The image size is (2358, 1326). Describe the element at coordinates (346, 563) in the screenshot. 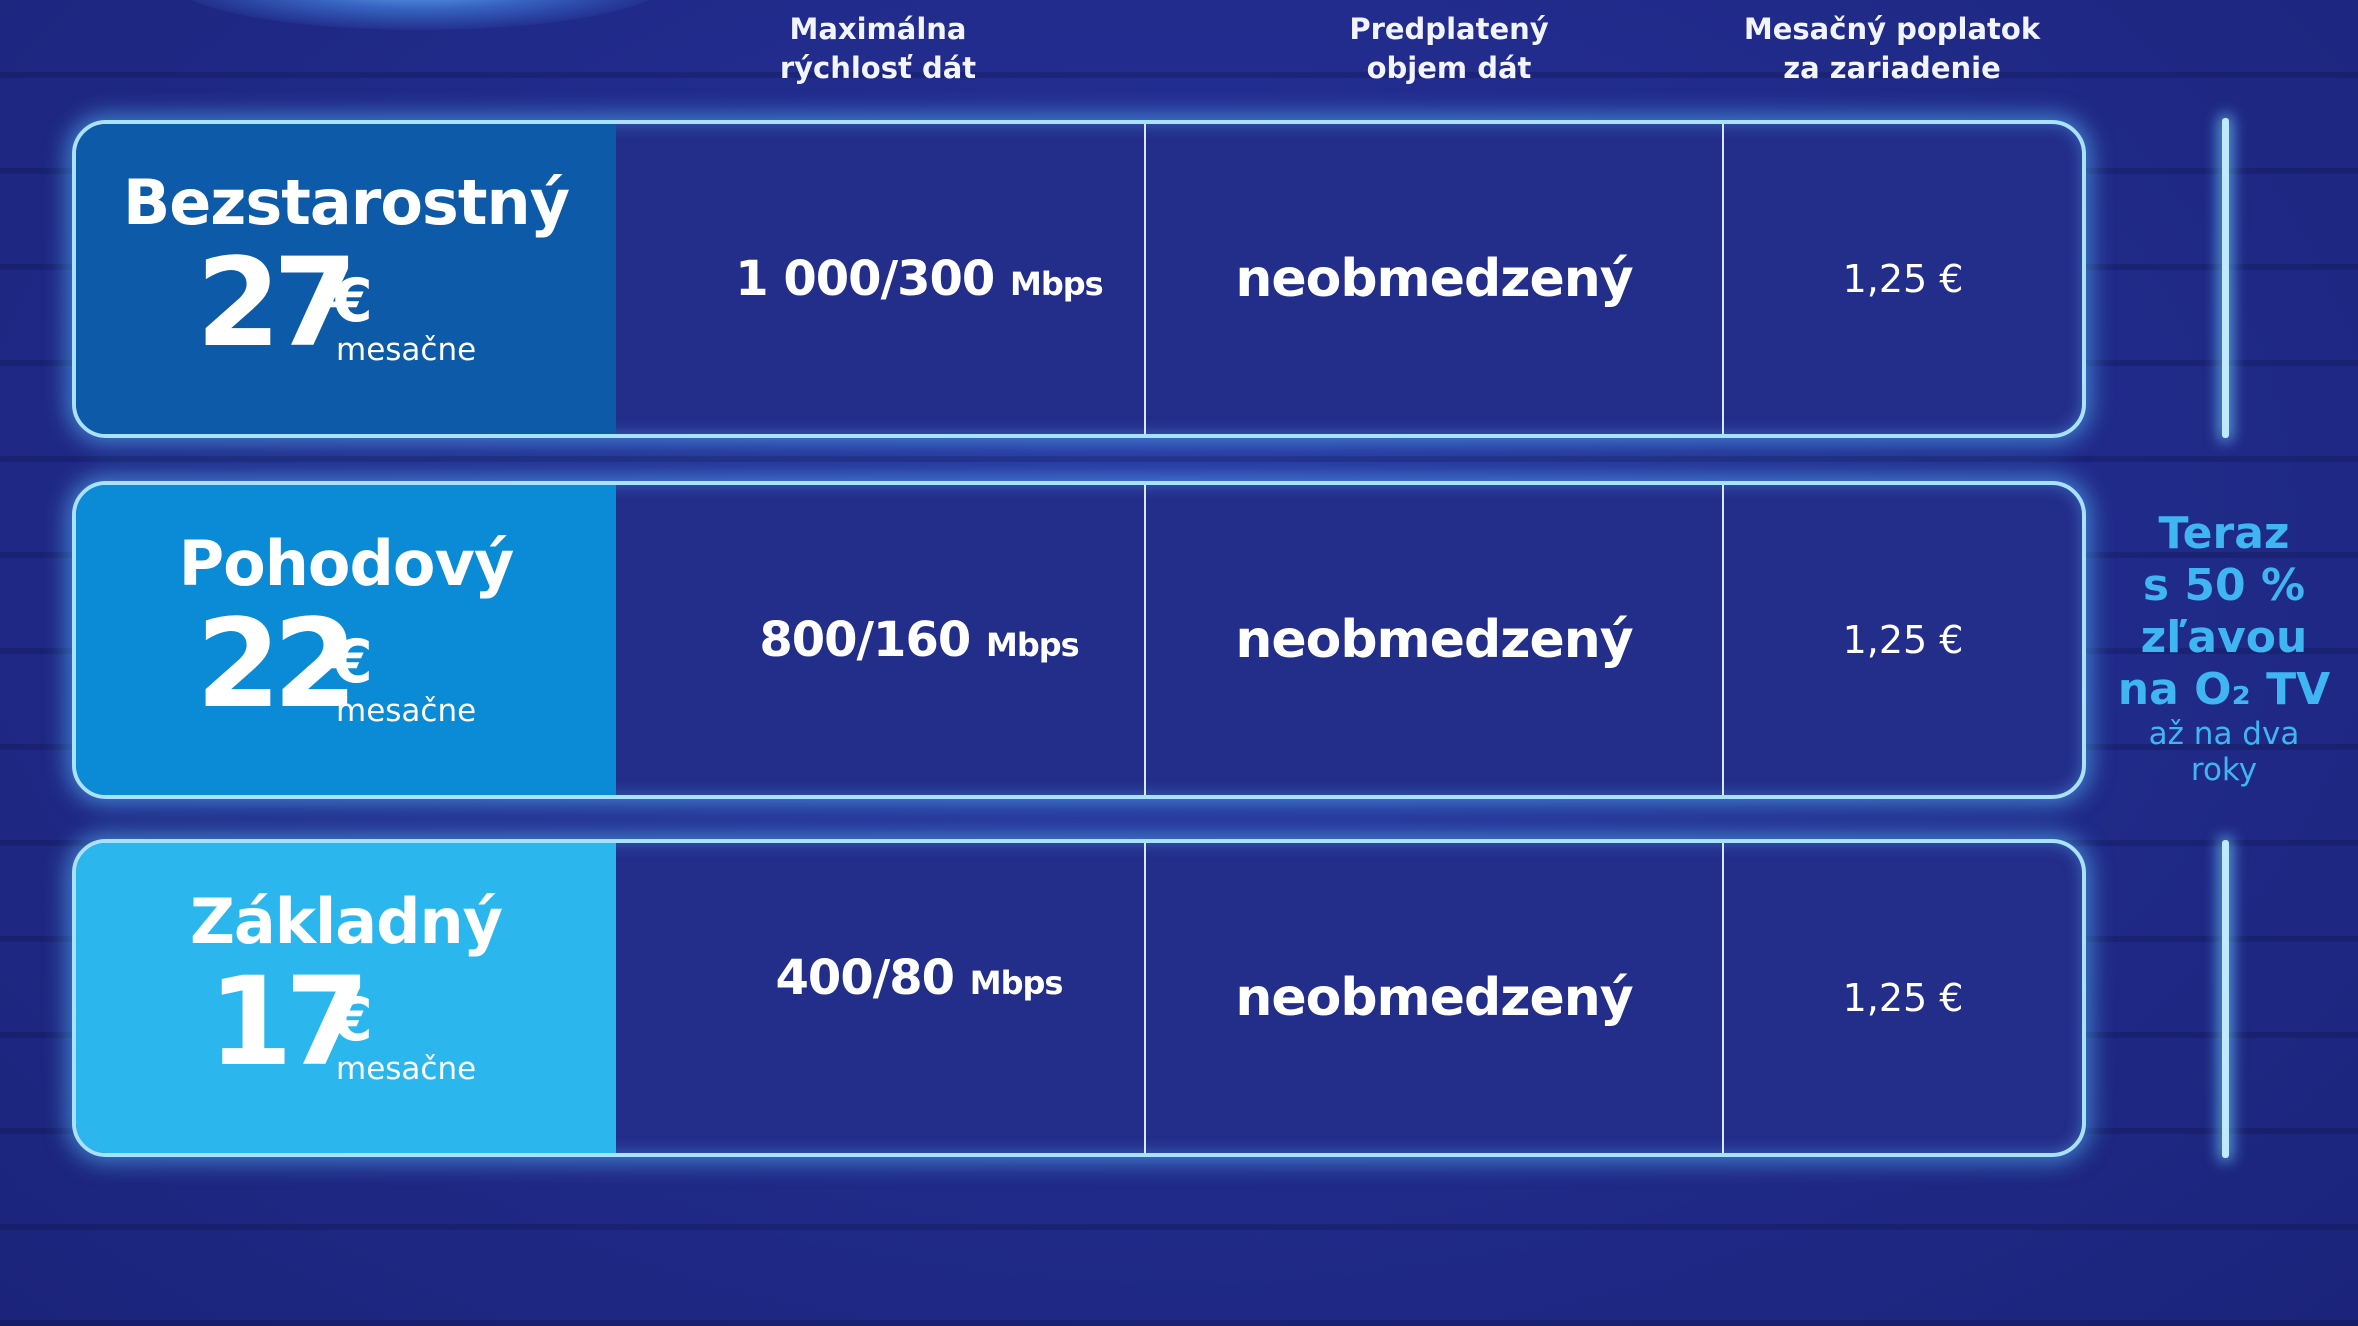

I see `plan-name: Pohodový` at that location.